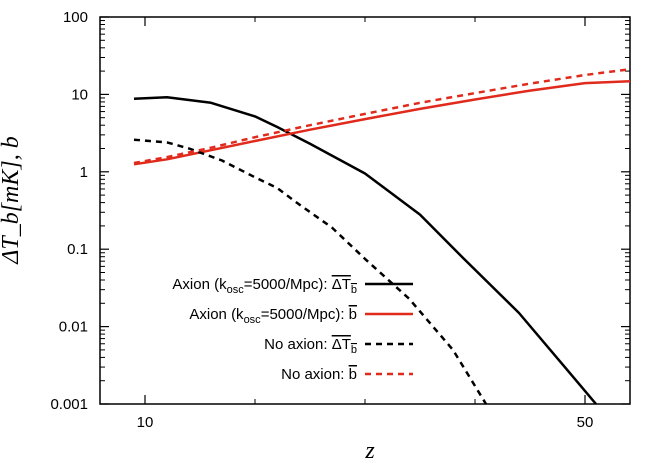 The image size is (664, 465). I want to click on legend-label-3: No axion: ΔTb, so click(310, 346).